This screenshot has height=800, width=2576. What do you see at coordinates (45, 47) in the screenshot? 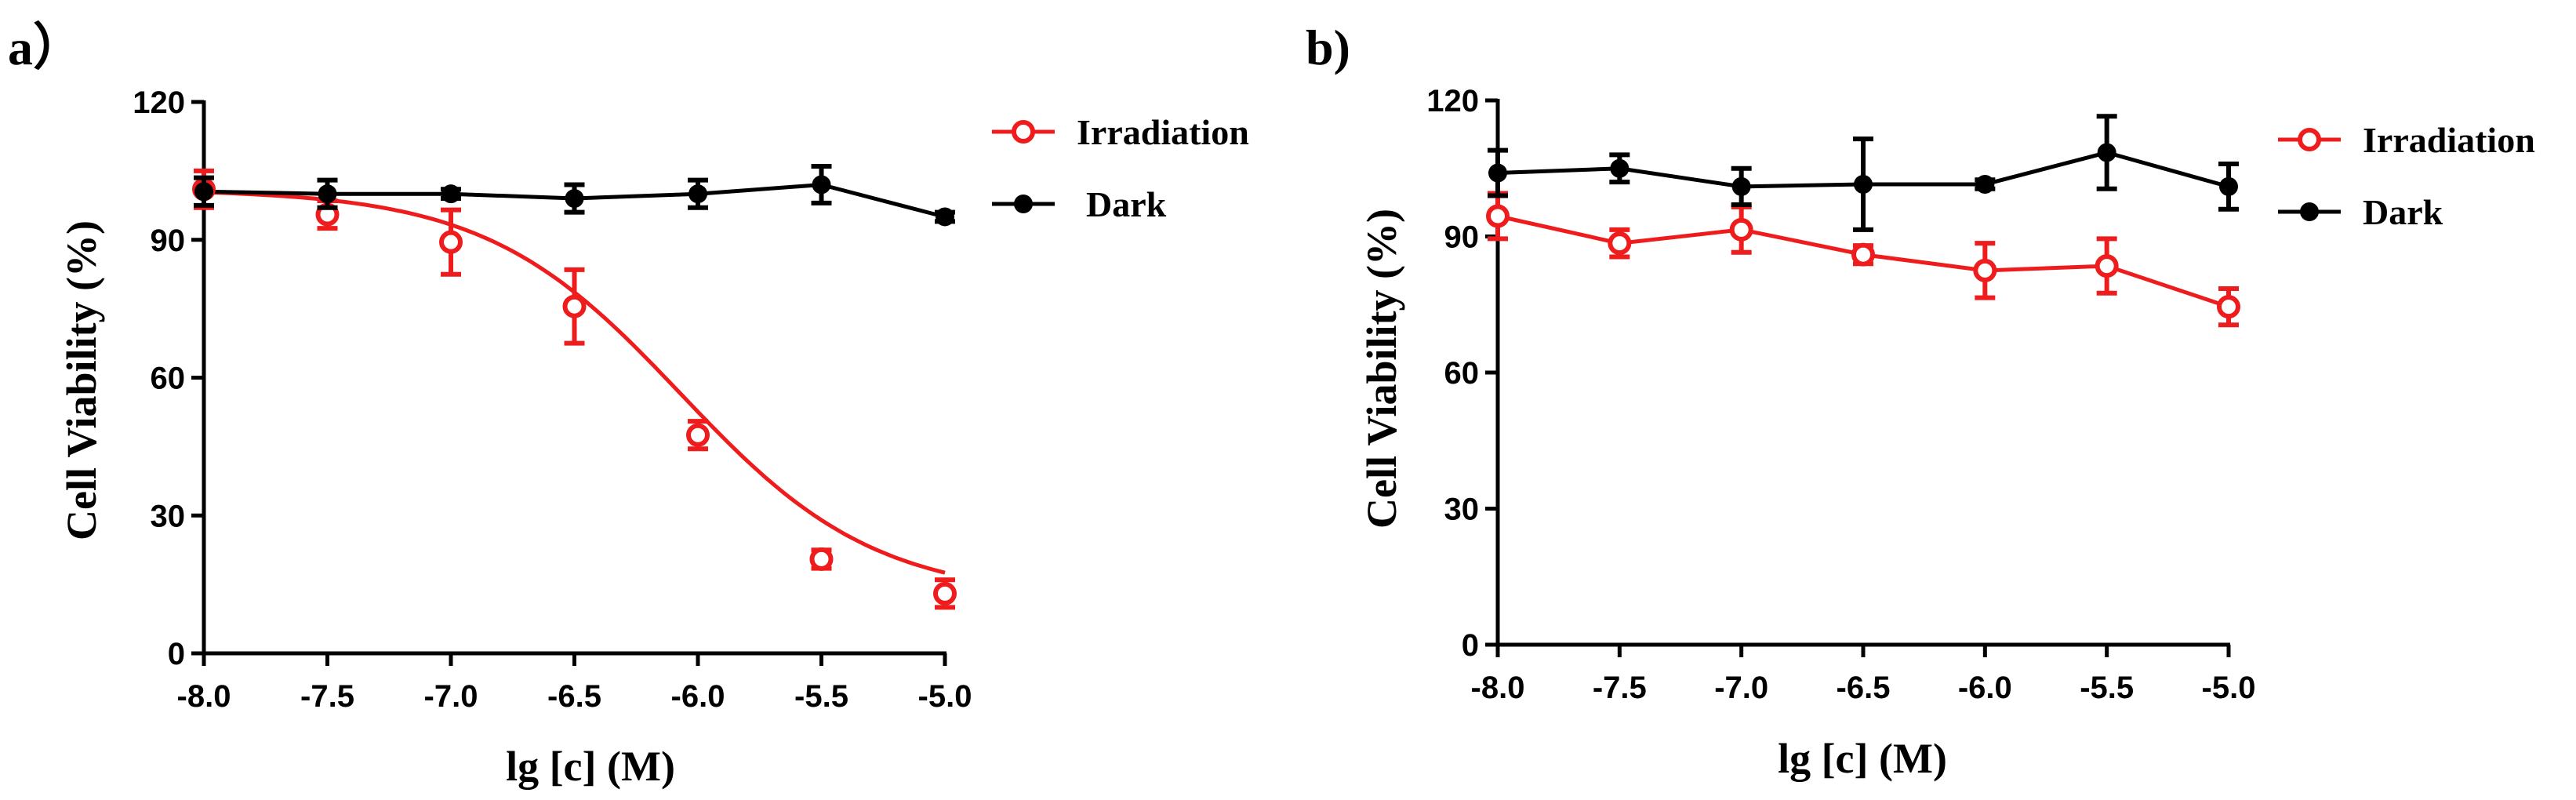
I see `panel-label-a: a）` at bounding box center [45, 47].